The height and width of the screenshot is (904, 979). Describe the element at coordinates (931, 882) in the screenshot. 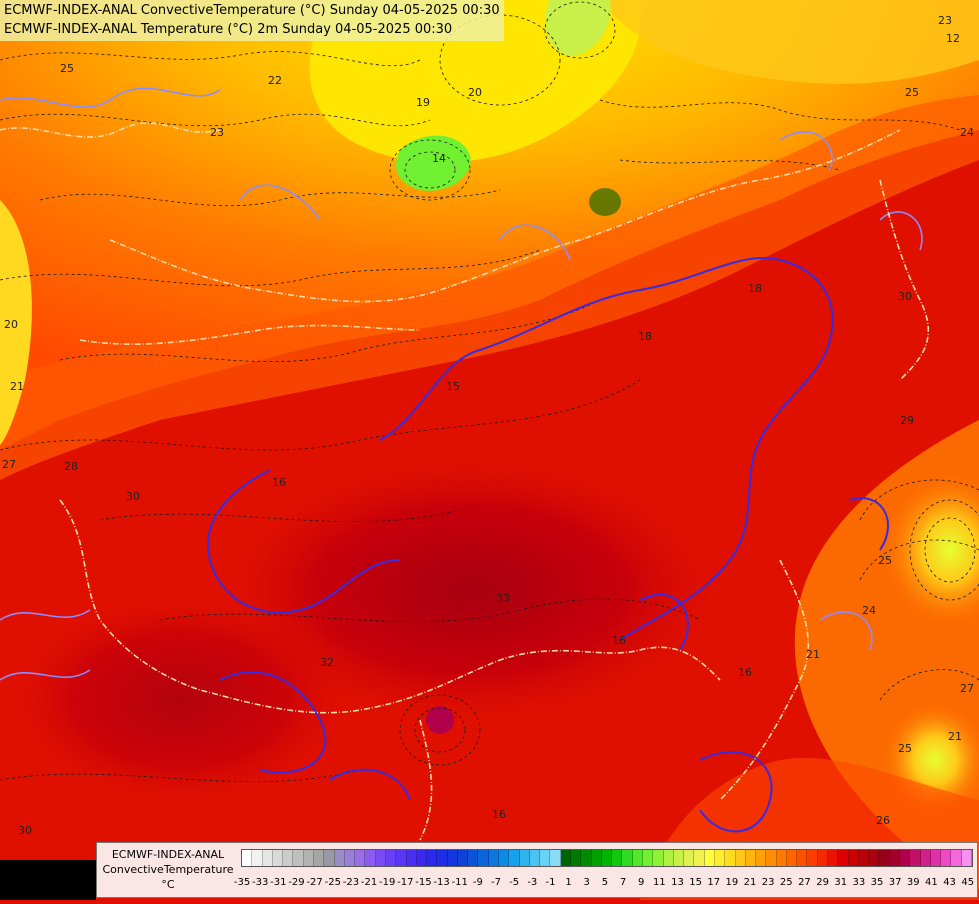

I see `legend-tick-label: 41` at that location.